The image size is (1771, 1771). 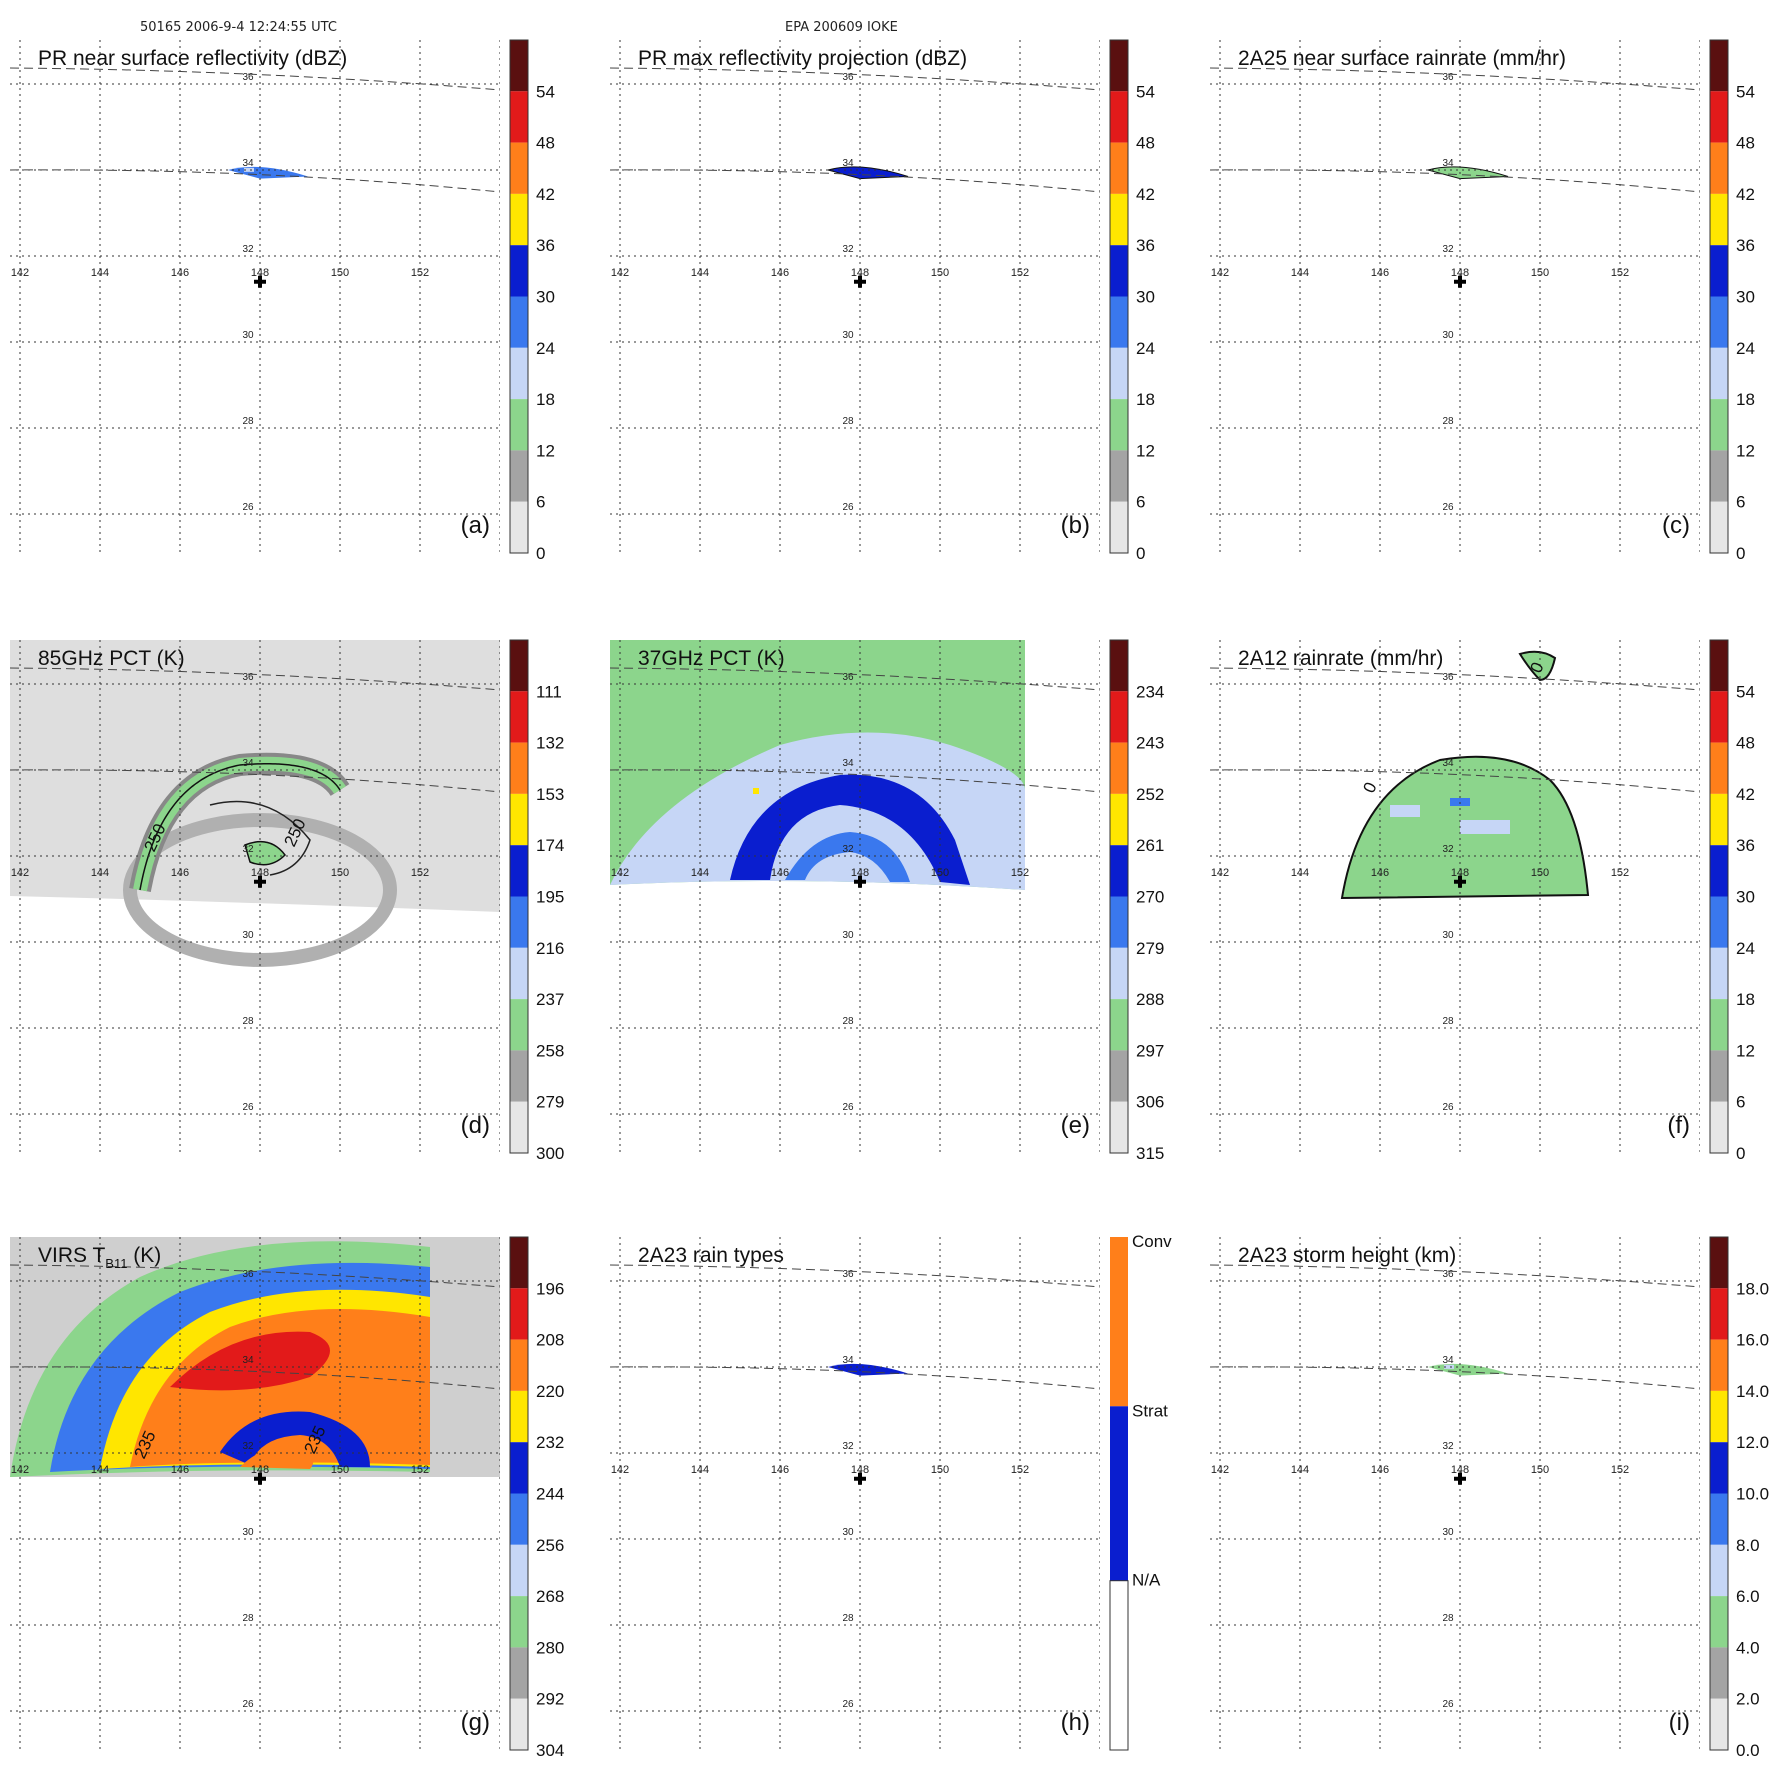 What do you see at coordinates (1300, 873) in the screenshot?
I see `lon-tick-label: 144` at bounding box center [1300, 873].